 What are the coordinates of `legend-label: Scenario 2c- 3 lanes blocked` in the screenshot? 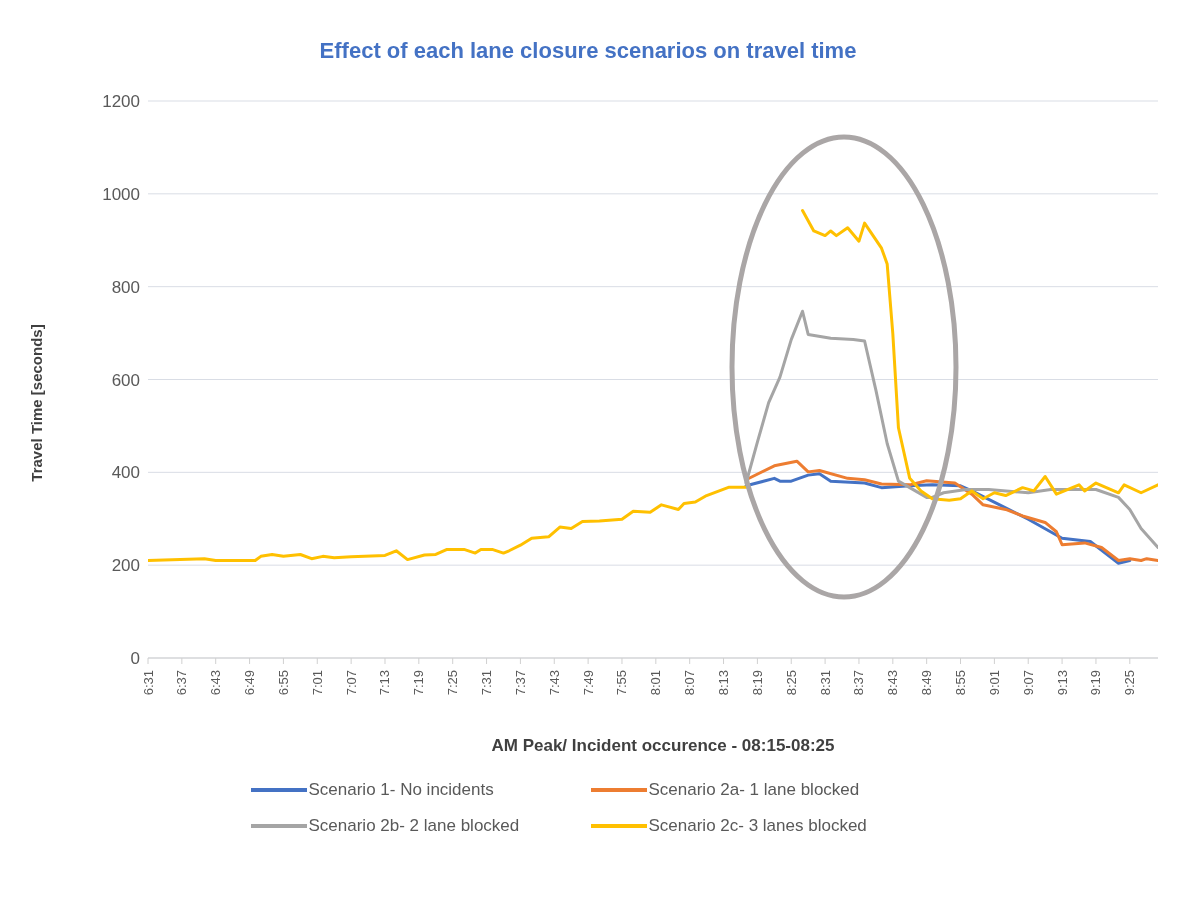 It's located at (757, 826).